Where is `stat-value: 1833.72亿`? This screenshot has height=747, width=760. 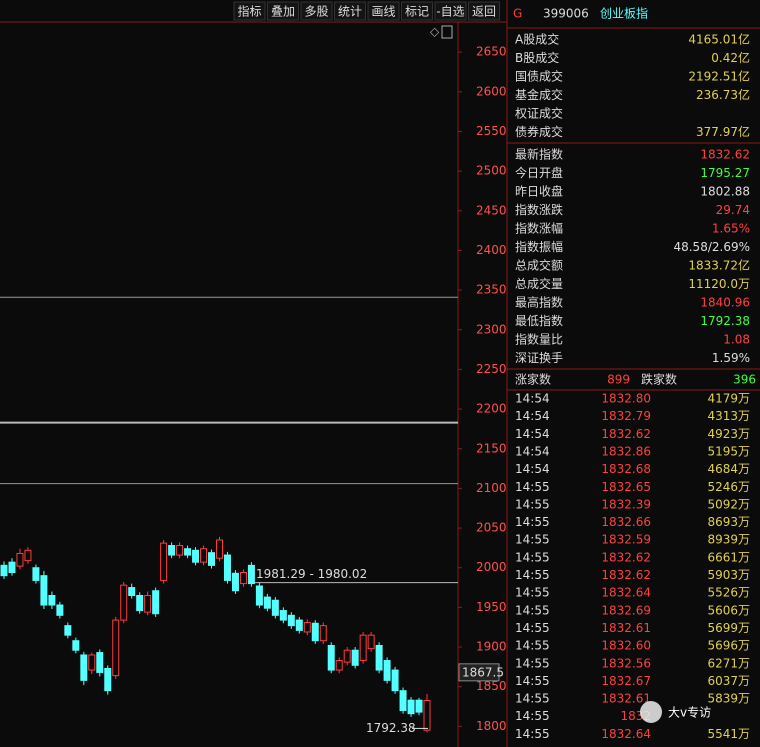
stat-value: 1833.72亿 is located at coordinates (719, 265).